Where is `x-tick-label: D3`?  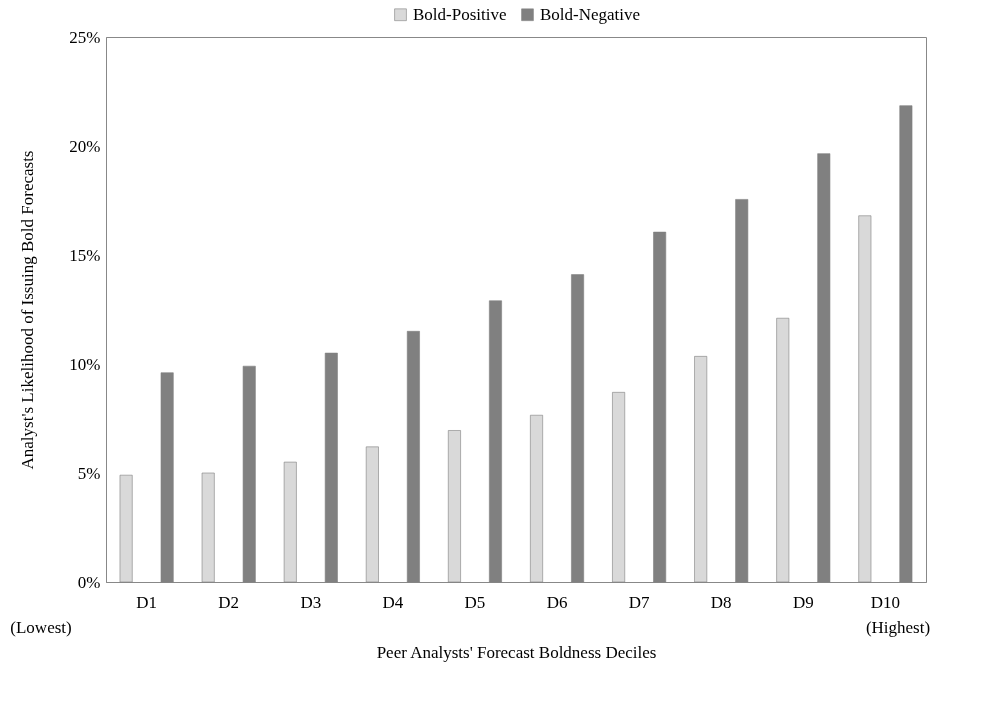
x-tick-label: D3 is located at coordinates (311, 602).